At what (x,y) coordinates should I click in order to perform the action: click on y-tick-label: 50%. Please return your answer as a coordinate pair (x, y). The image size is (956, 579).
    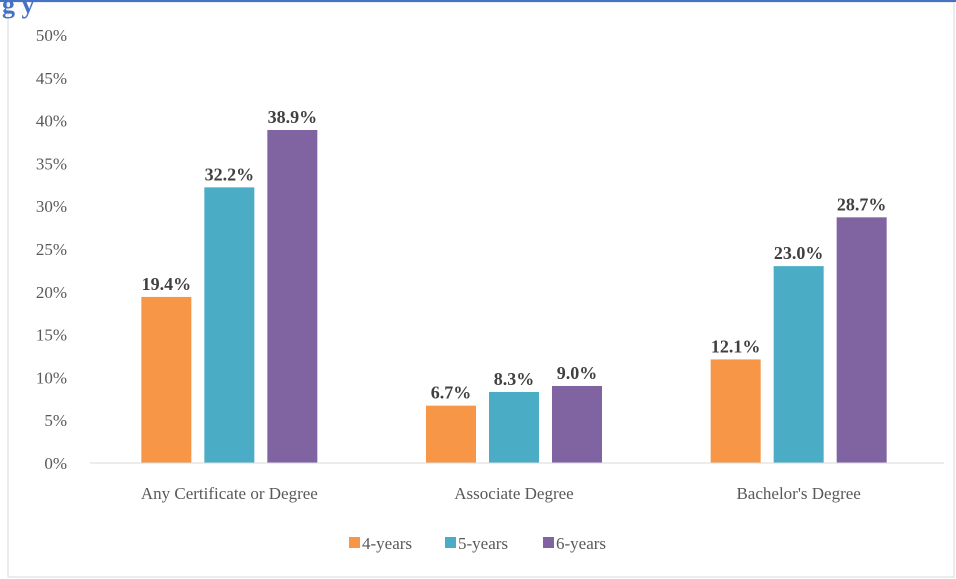
    Looking at the image, I should click on (51, 35).